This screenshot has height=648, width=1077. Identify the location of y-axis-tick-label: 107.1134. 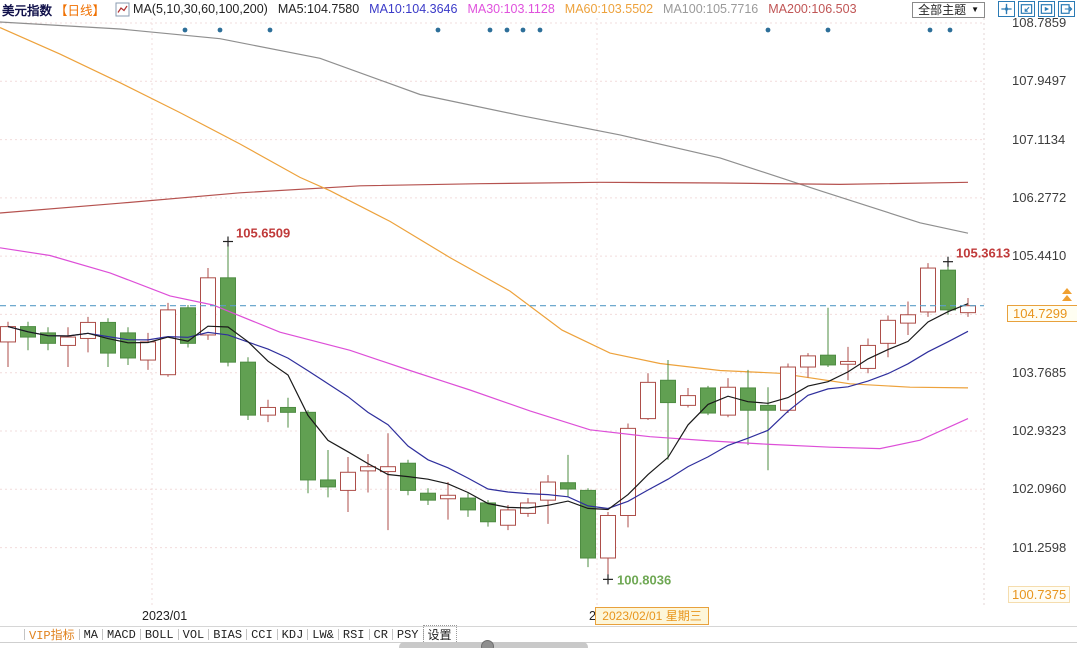
(1039, 139).